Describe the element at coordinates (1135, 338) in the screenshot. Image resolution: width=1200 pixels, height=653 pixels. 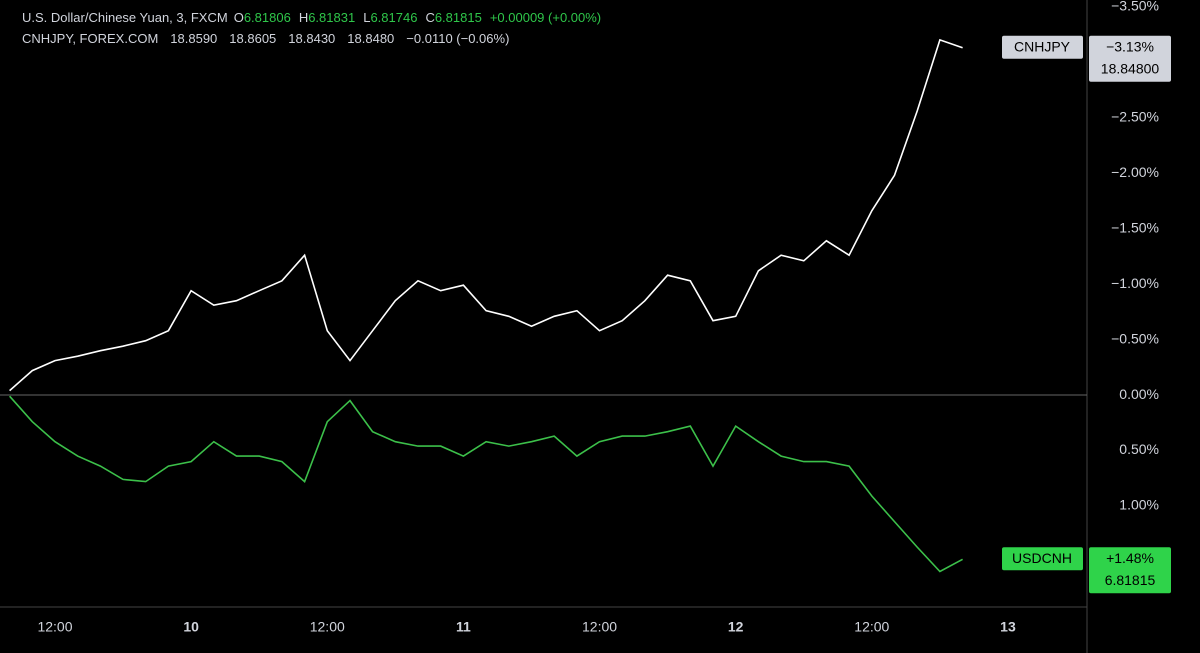
I see `y-tick-label: −0.50%` at that location.